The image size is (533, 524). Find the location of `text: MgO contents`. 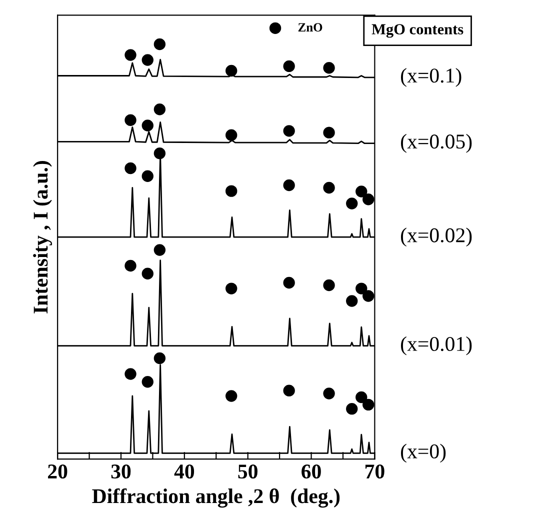

text: MgO contents is located at coordinates (418, 31).